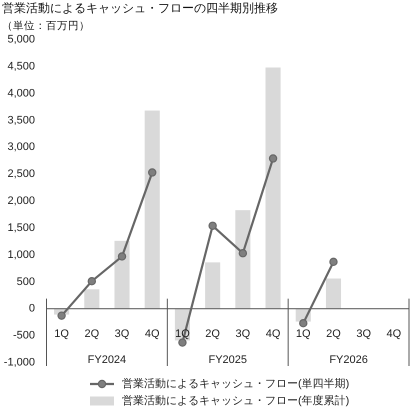 The width and height of the screenshot is (410, 408). What do you see at coordinates (348, 360) in the screenshot?
I see `annotation: FY2026` at bounding box center [348, 360].